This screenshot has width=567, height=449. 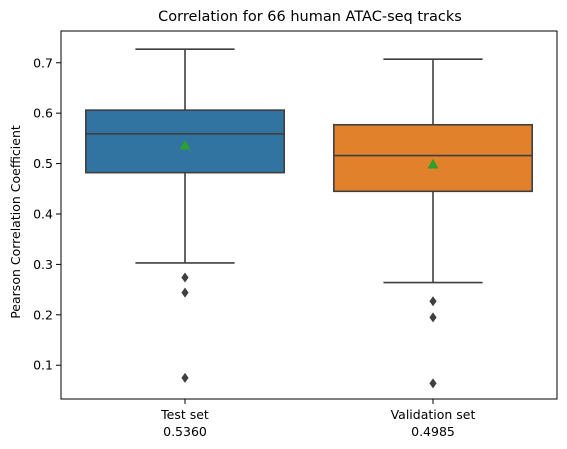 I want to click on x-tick-score: 0.5360, so click(x=185, y=431).